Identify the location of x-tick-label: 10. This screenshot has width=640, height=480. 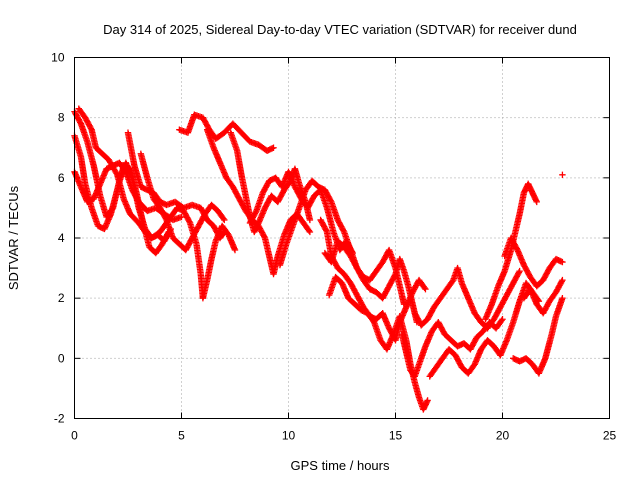
(289, 436).